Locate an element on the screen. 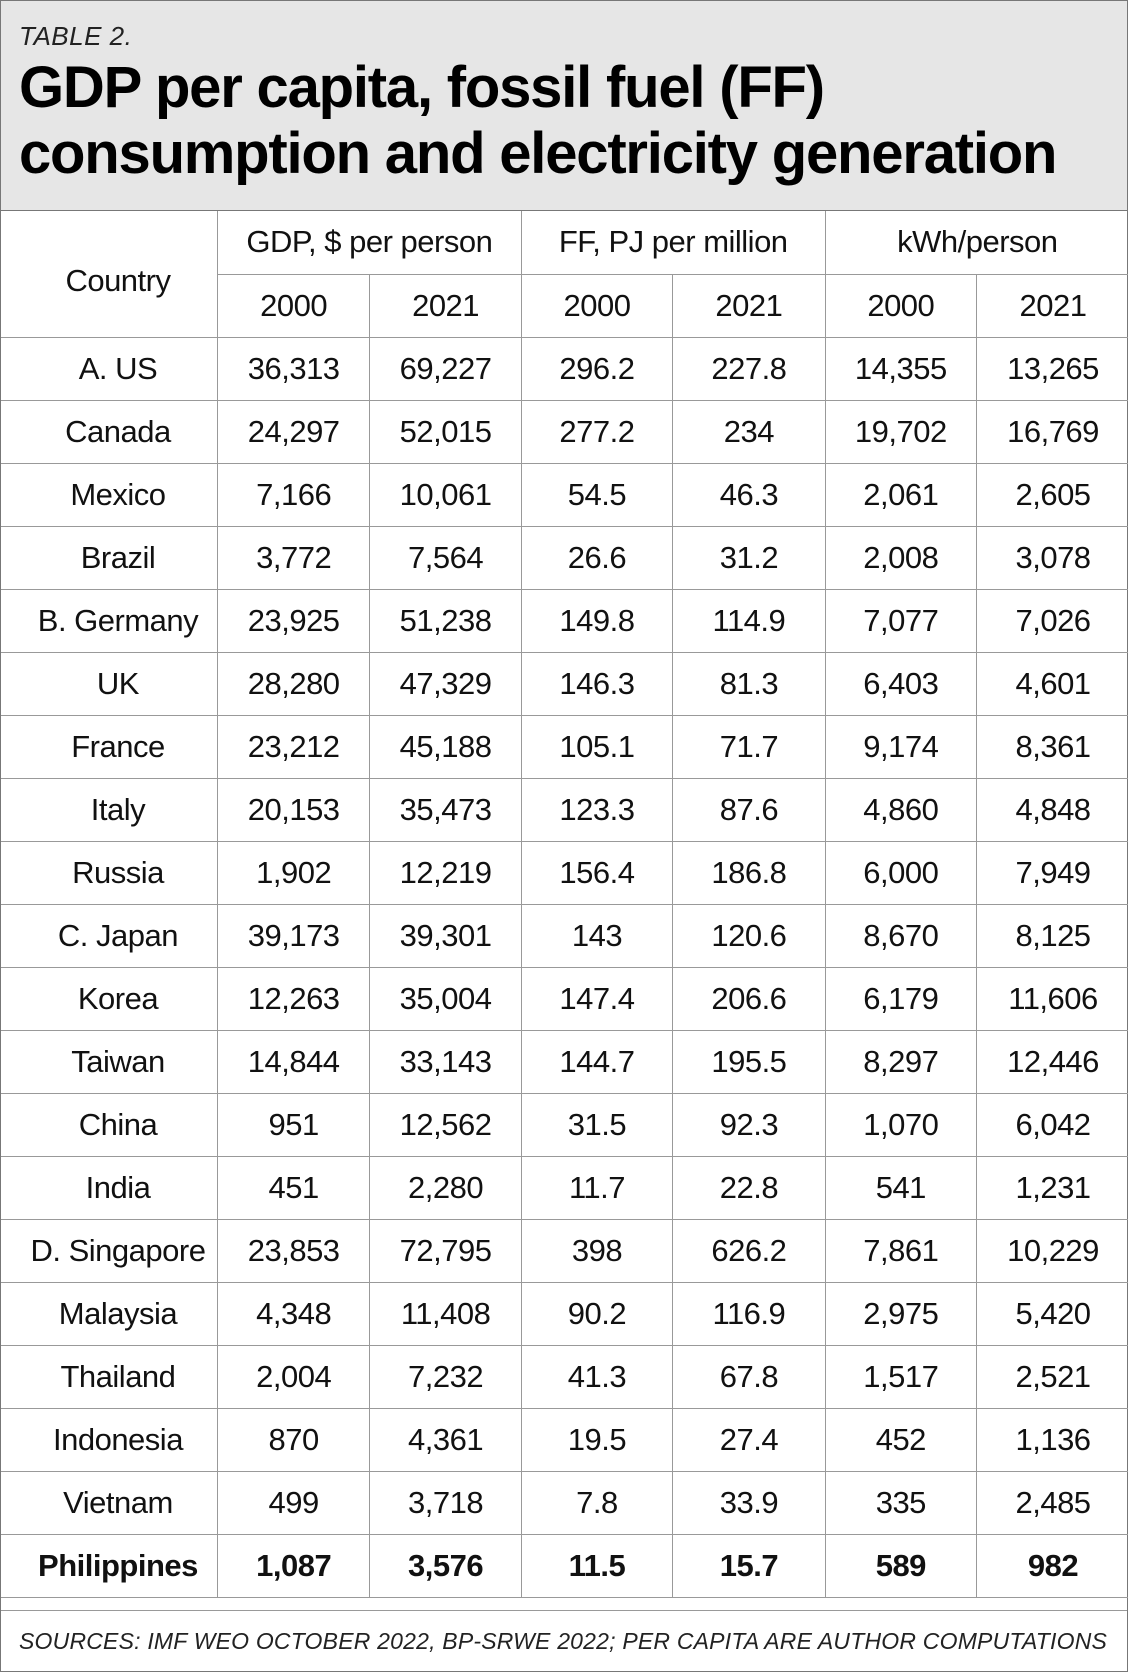 This screenshot has height=1673, width=1128. table-row: China 951 12,562 31.5 92.3 1,070 6,042 is located at coordinates (564, 1124).